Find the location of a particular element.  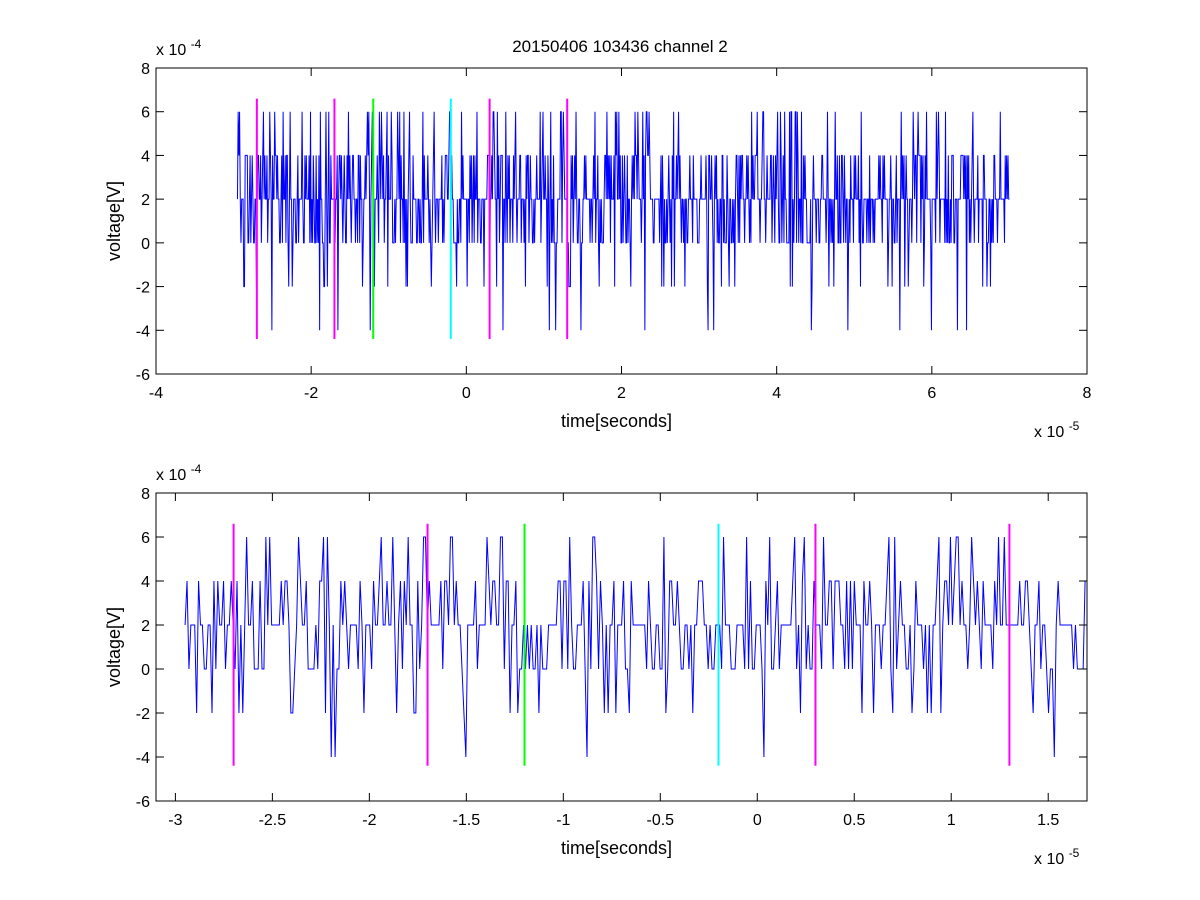

x-tick-label: 0.5 is located at coordinates (854, 820).